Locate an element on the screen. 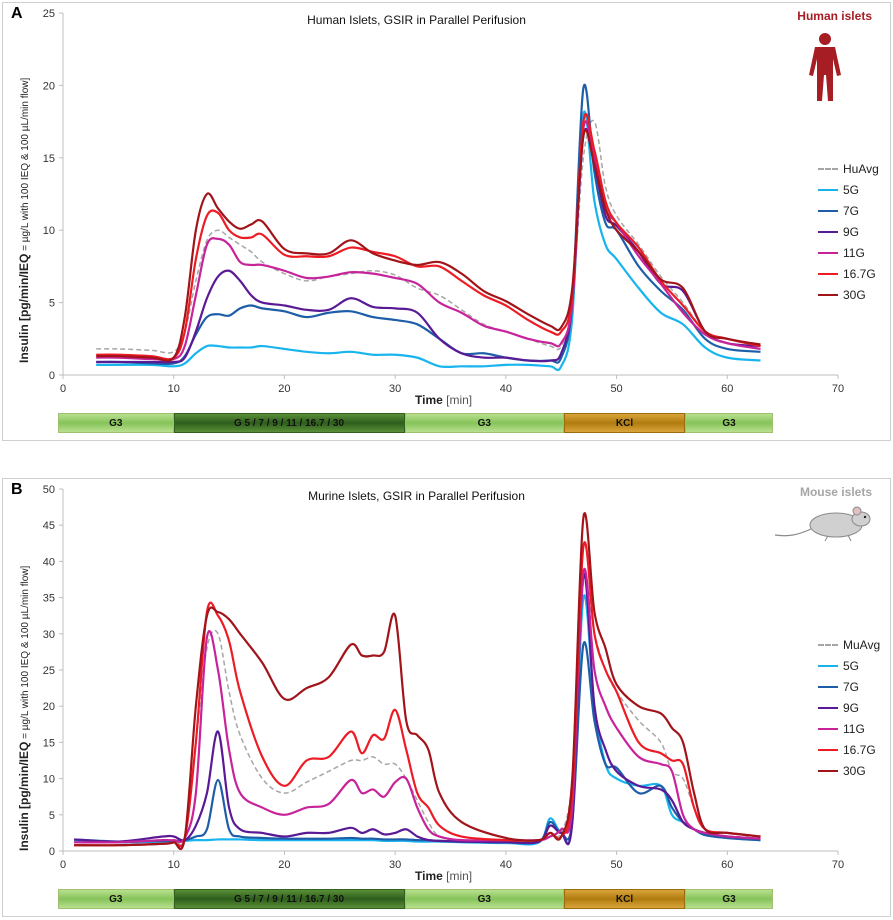 The height and width of the screenshot is (920, 893). y-tick-label: 45 is located at coordinates (49, 526).